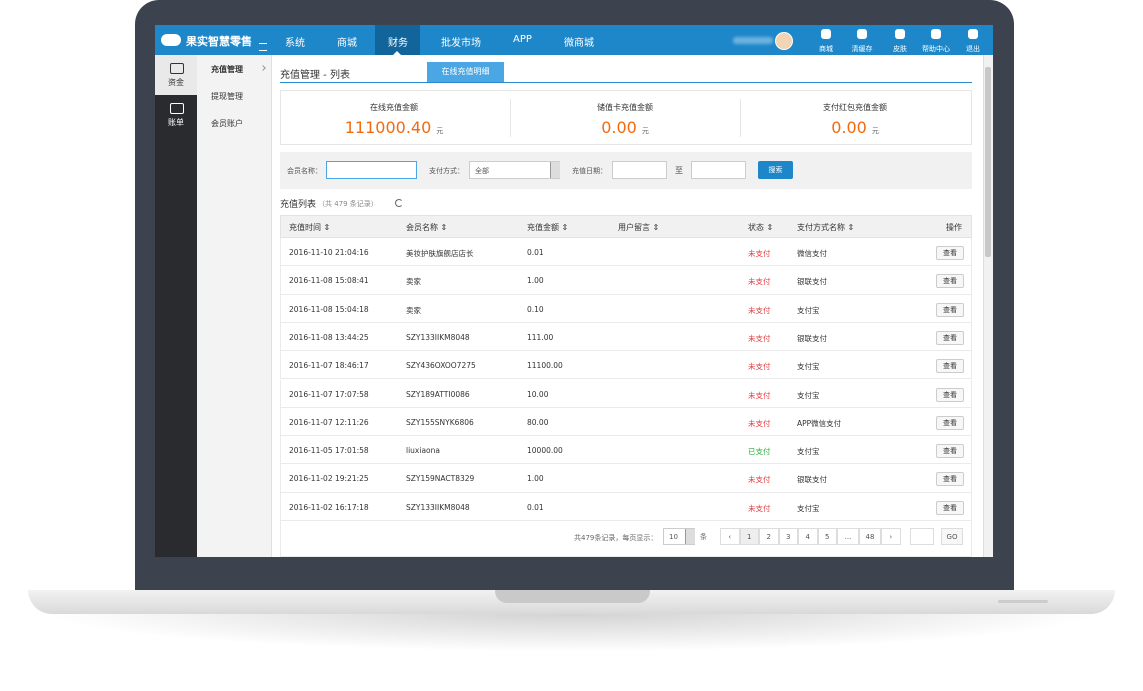 This screenshot has width=1143, height=691. I want to click on go-button: GO, so click(952, 536).